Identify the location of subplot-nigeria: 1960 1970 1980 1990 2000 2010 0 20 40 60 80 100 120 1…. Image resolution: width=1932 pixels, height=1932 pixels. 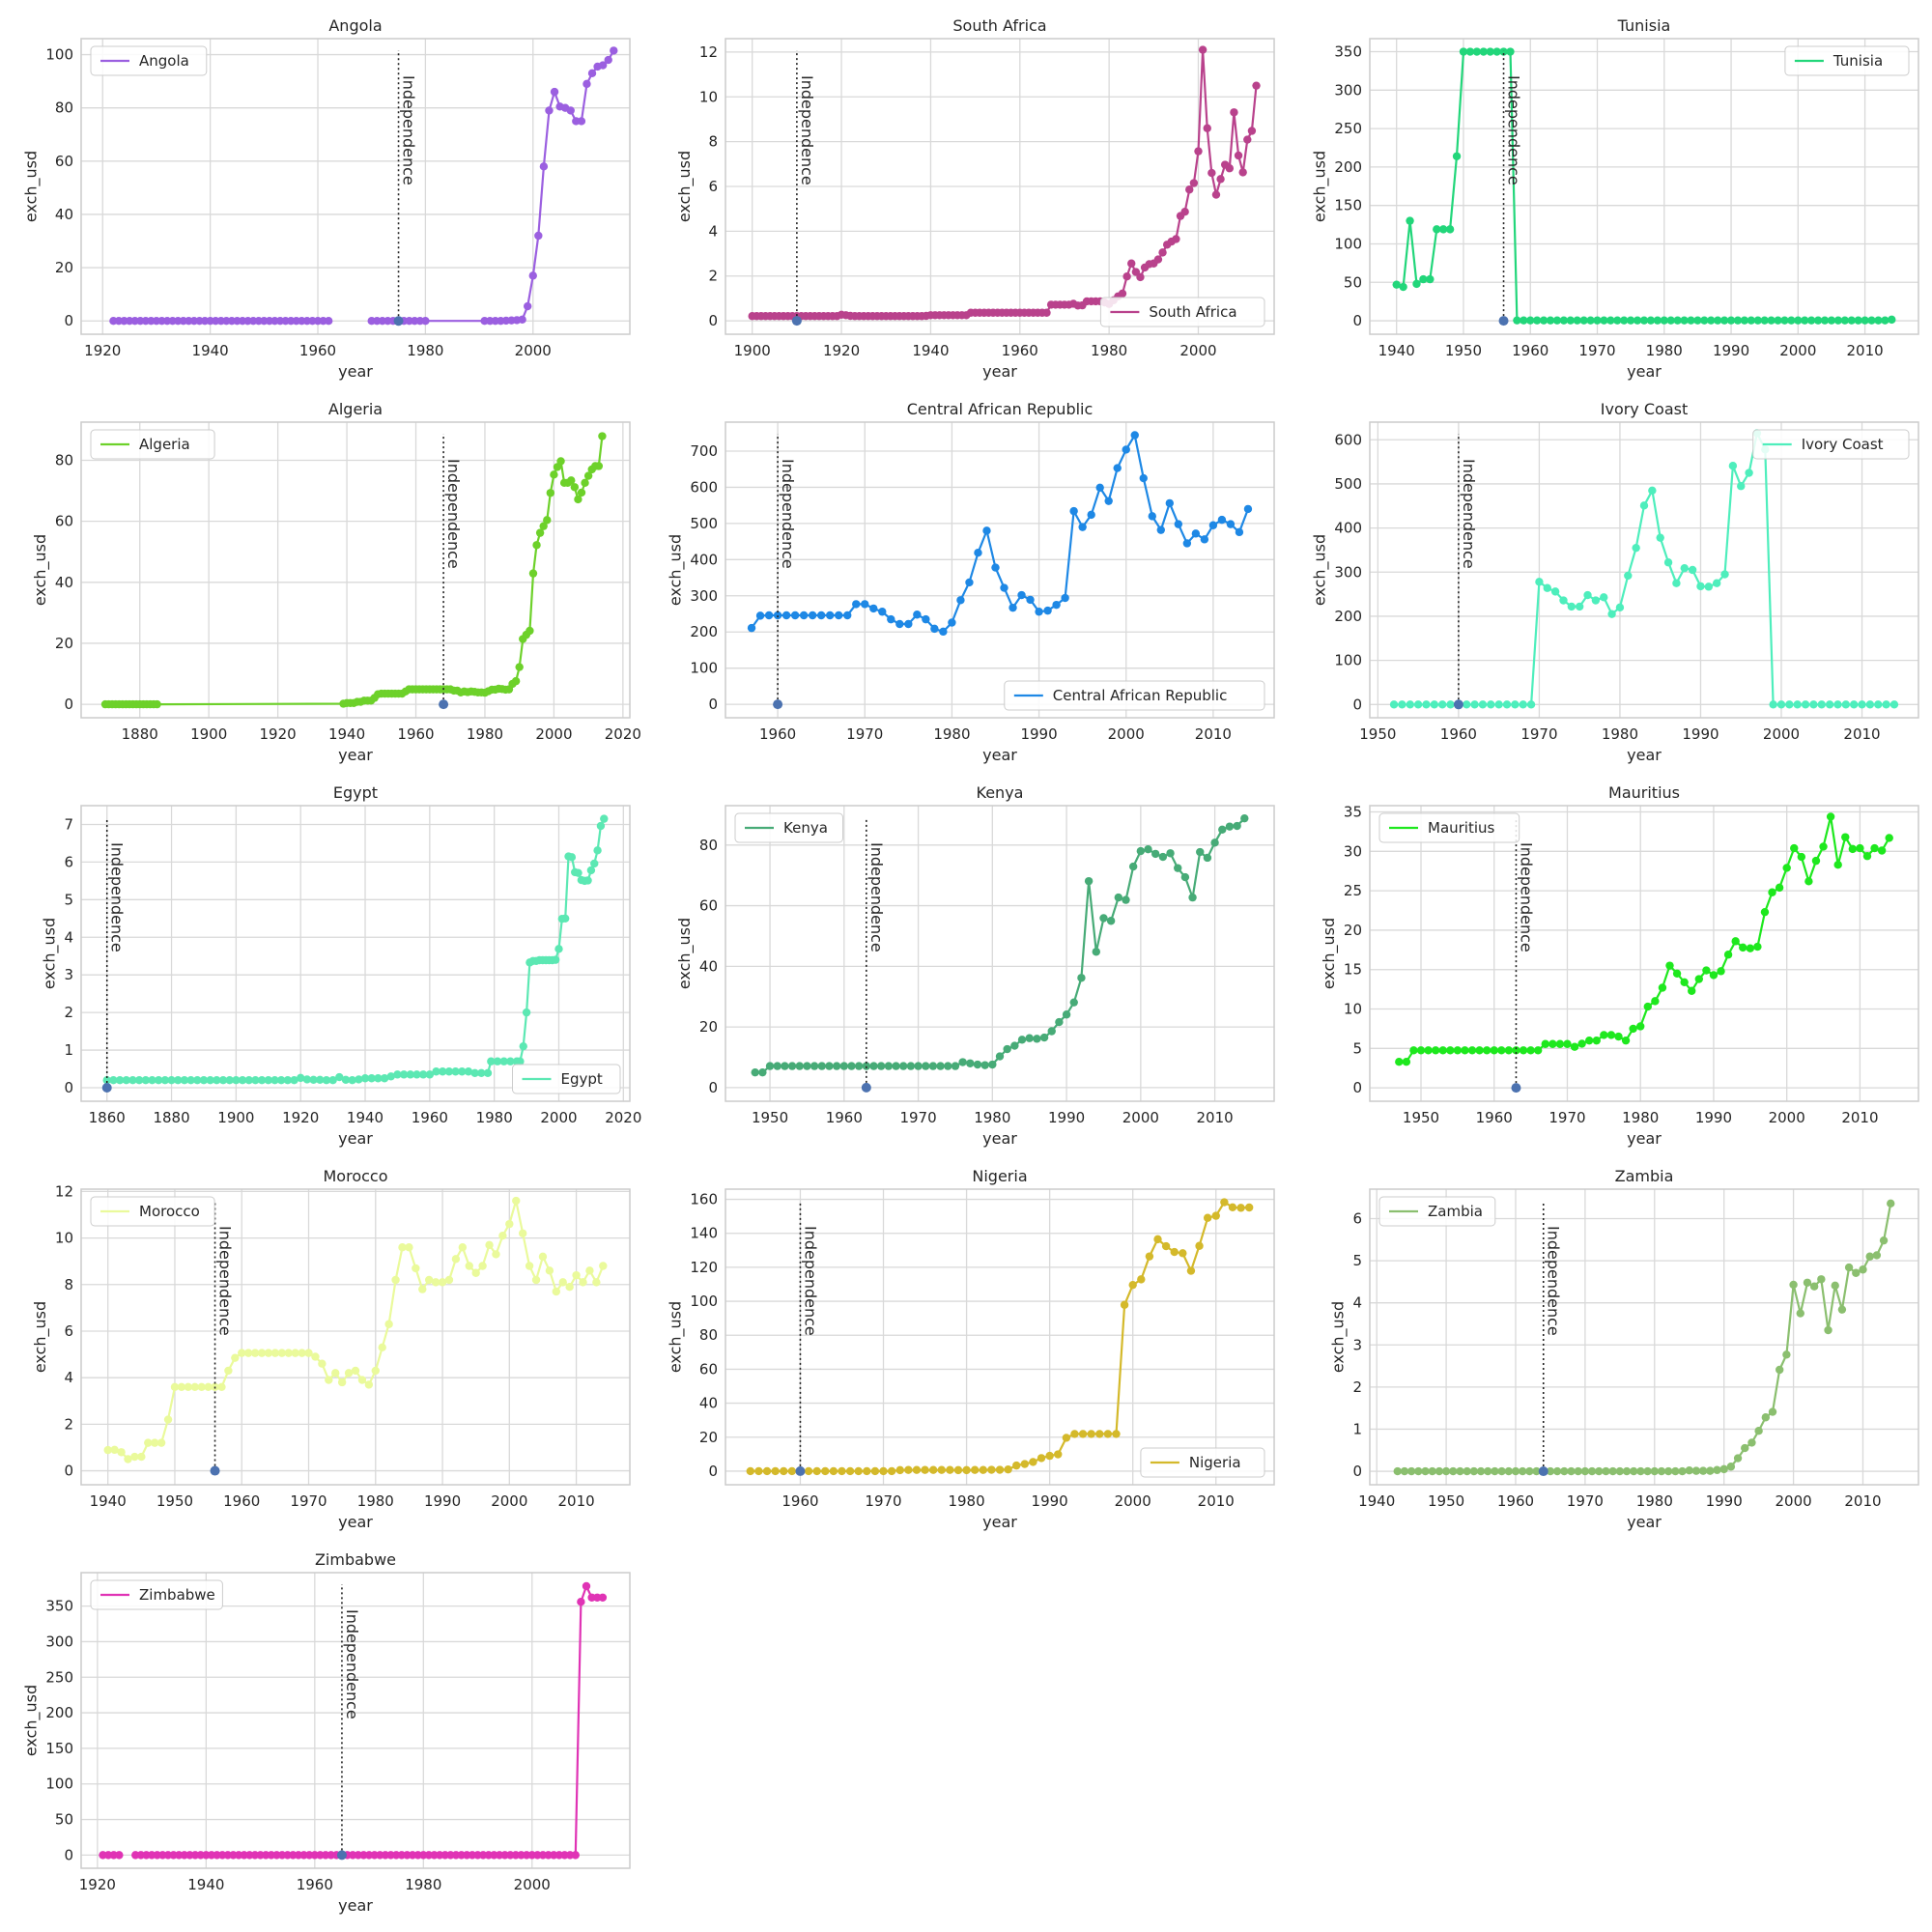
(971, 1349).